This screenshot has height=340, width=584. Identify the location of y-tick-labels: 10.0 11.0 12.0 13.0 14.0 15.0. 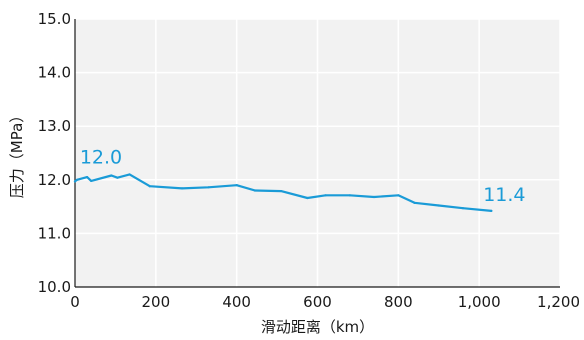
(54, 153).